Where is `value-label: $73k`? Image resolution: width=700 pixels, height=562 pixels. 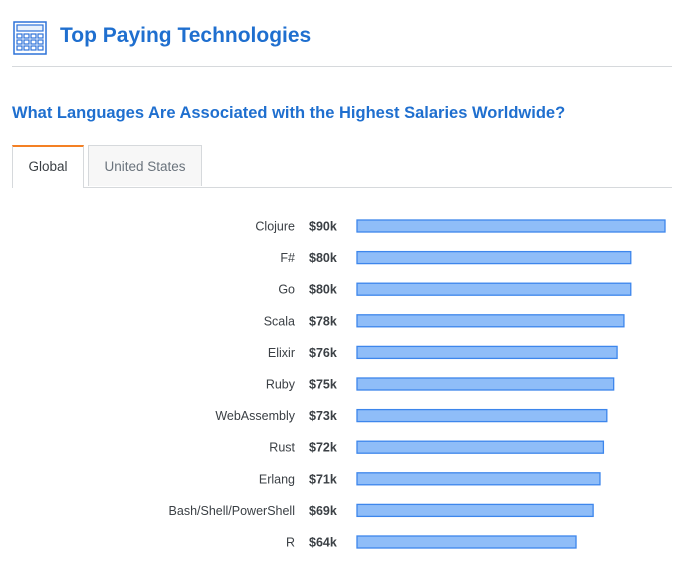 value-label: $73k is located at coordinates (323, 416).